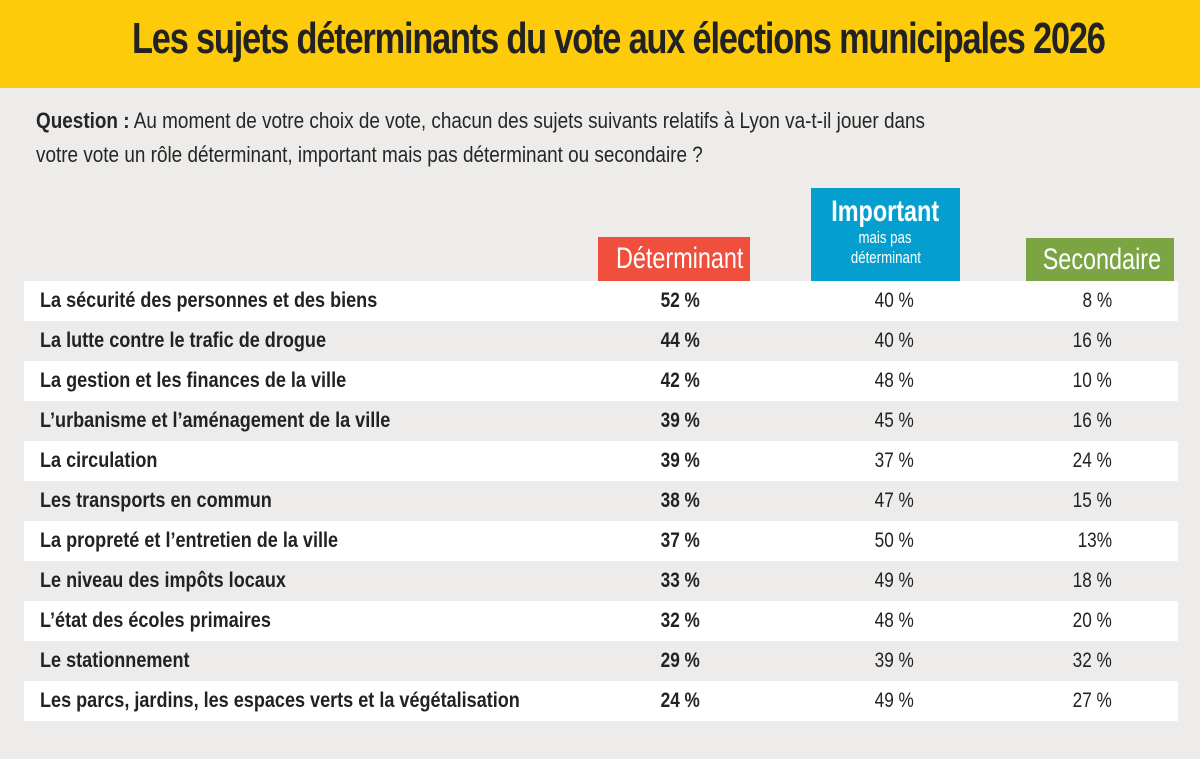 The image size is (1200, 759). Describe the element at coordinates (183, 340) in the screenshot. I see `row-label: La lutte contre le trafic de drogue` at that location.